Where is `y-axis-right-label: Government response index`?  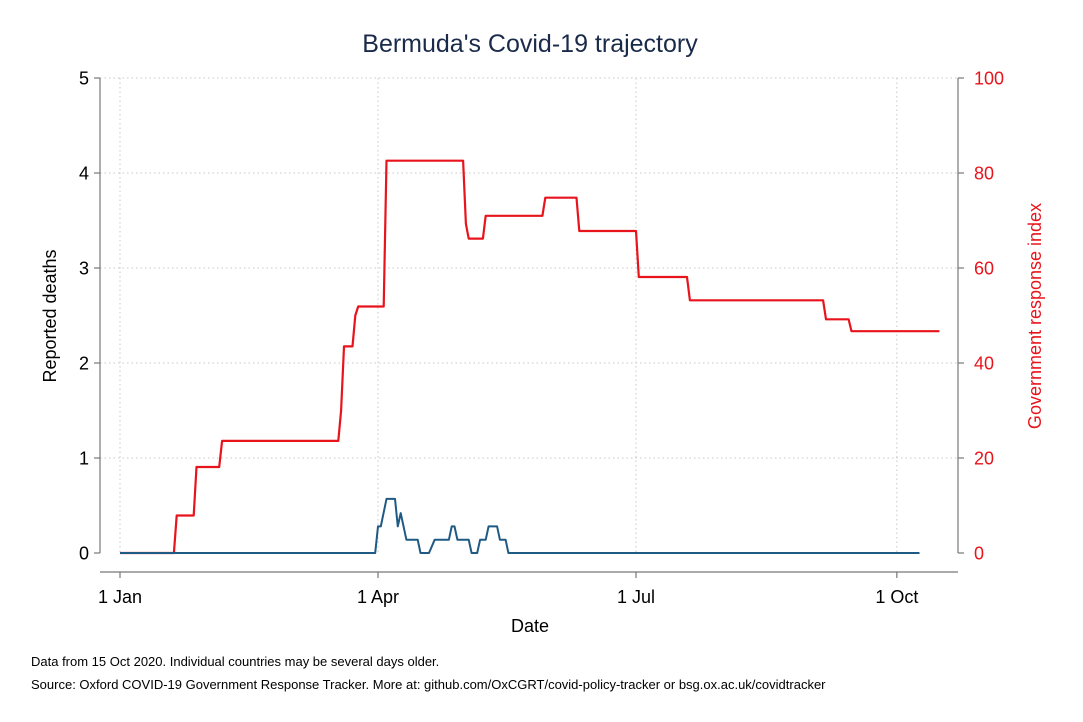 y-axis-right-label: Government response index is located at coordinates (1035, 316).